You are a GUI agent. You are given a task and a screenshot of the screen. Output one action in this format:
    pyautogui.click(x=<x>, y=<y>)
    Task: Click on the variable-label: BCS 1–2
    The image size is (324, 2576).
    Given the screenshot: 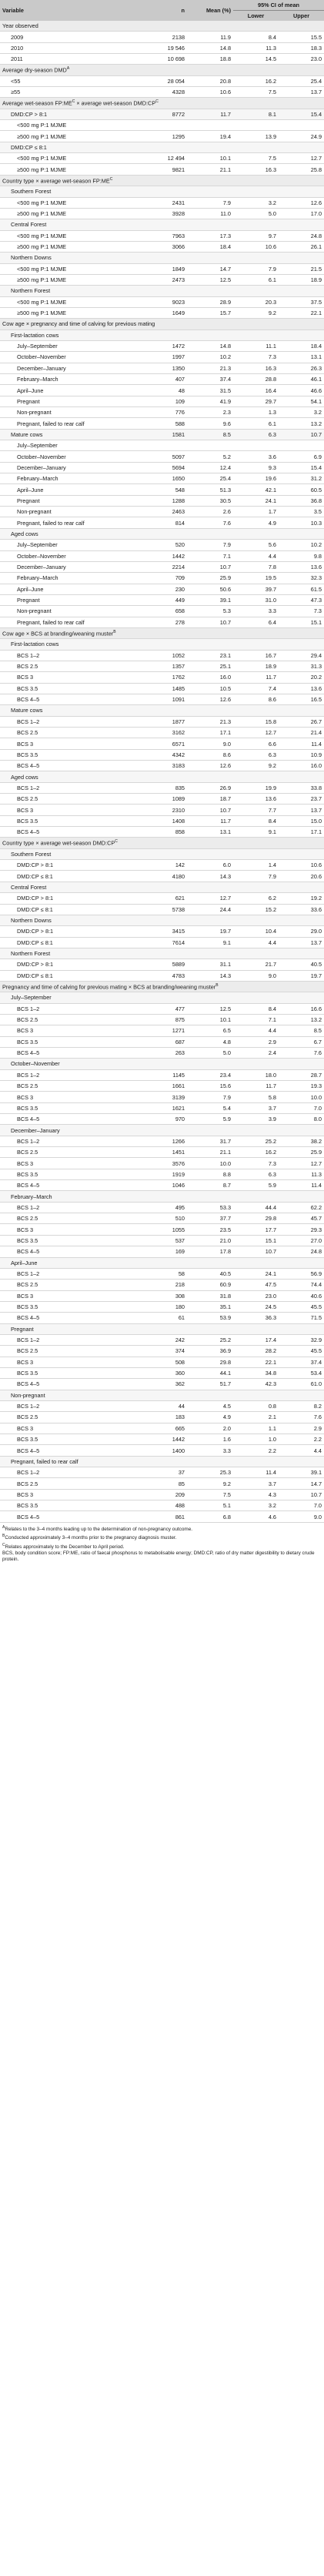 What is the action you would take?
    pyautogui.click(x=28, y=1141)
    